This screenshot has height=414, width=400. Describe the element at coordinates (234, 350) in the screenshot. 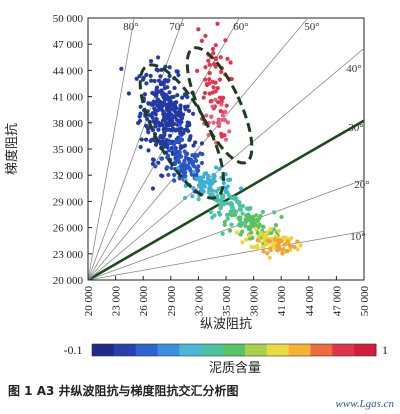

I see `colorbar` at that location.